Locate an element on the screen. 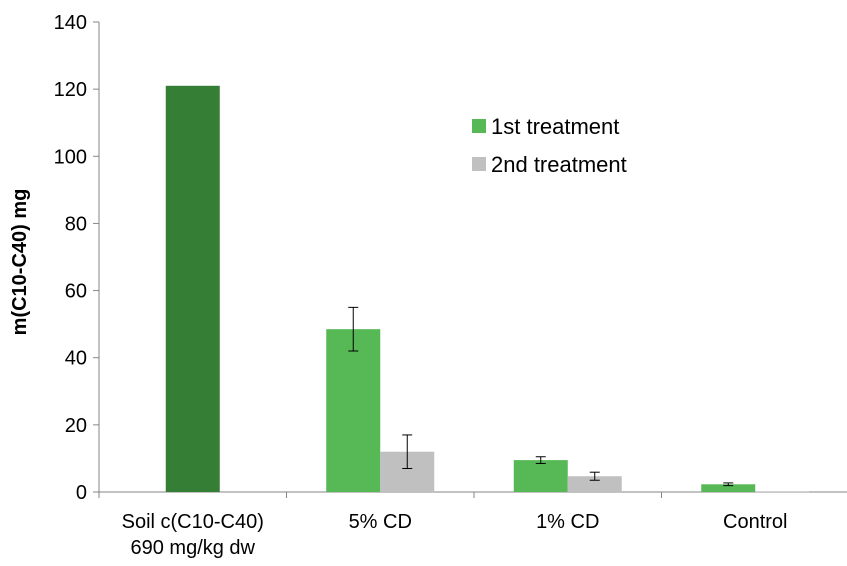 This screenshot has width=847, height=566. x-category-label: 1% CD is located at coordinates (567, 522).